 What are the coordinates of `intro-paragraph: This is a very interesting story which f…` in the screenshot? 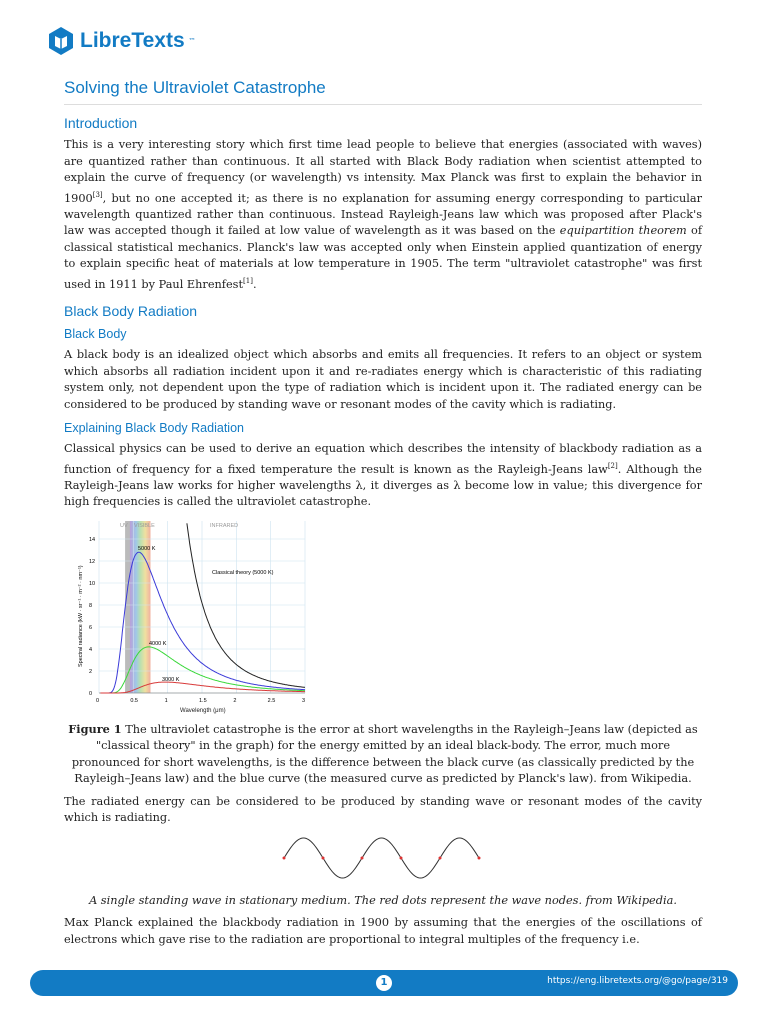 It's located at (383, 215).